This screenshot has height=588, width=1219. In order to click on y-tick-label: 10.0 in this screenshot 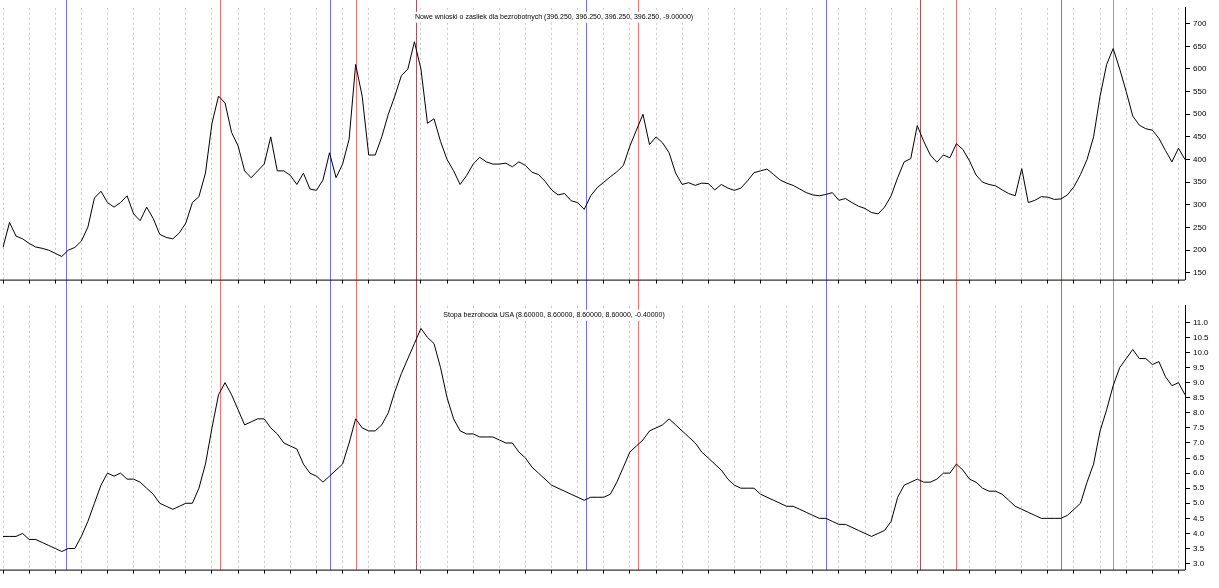, I will do `click(1201, 352)`.